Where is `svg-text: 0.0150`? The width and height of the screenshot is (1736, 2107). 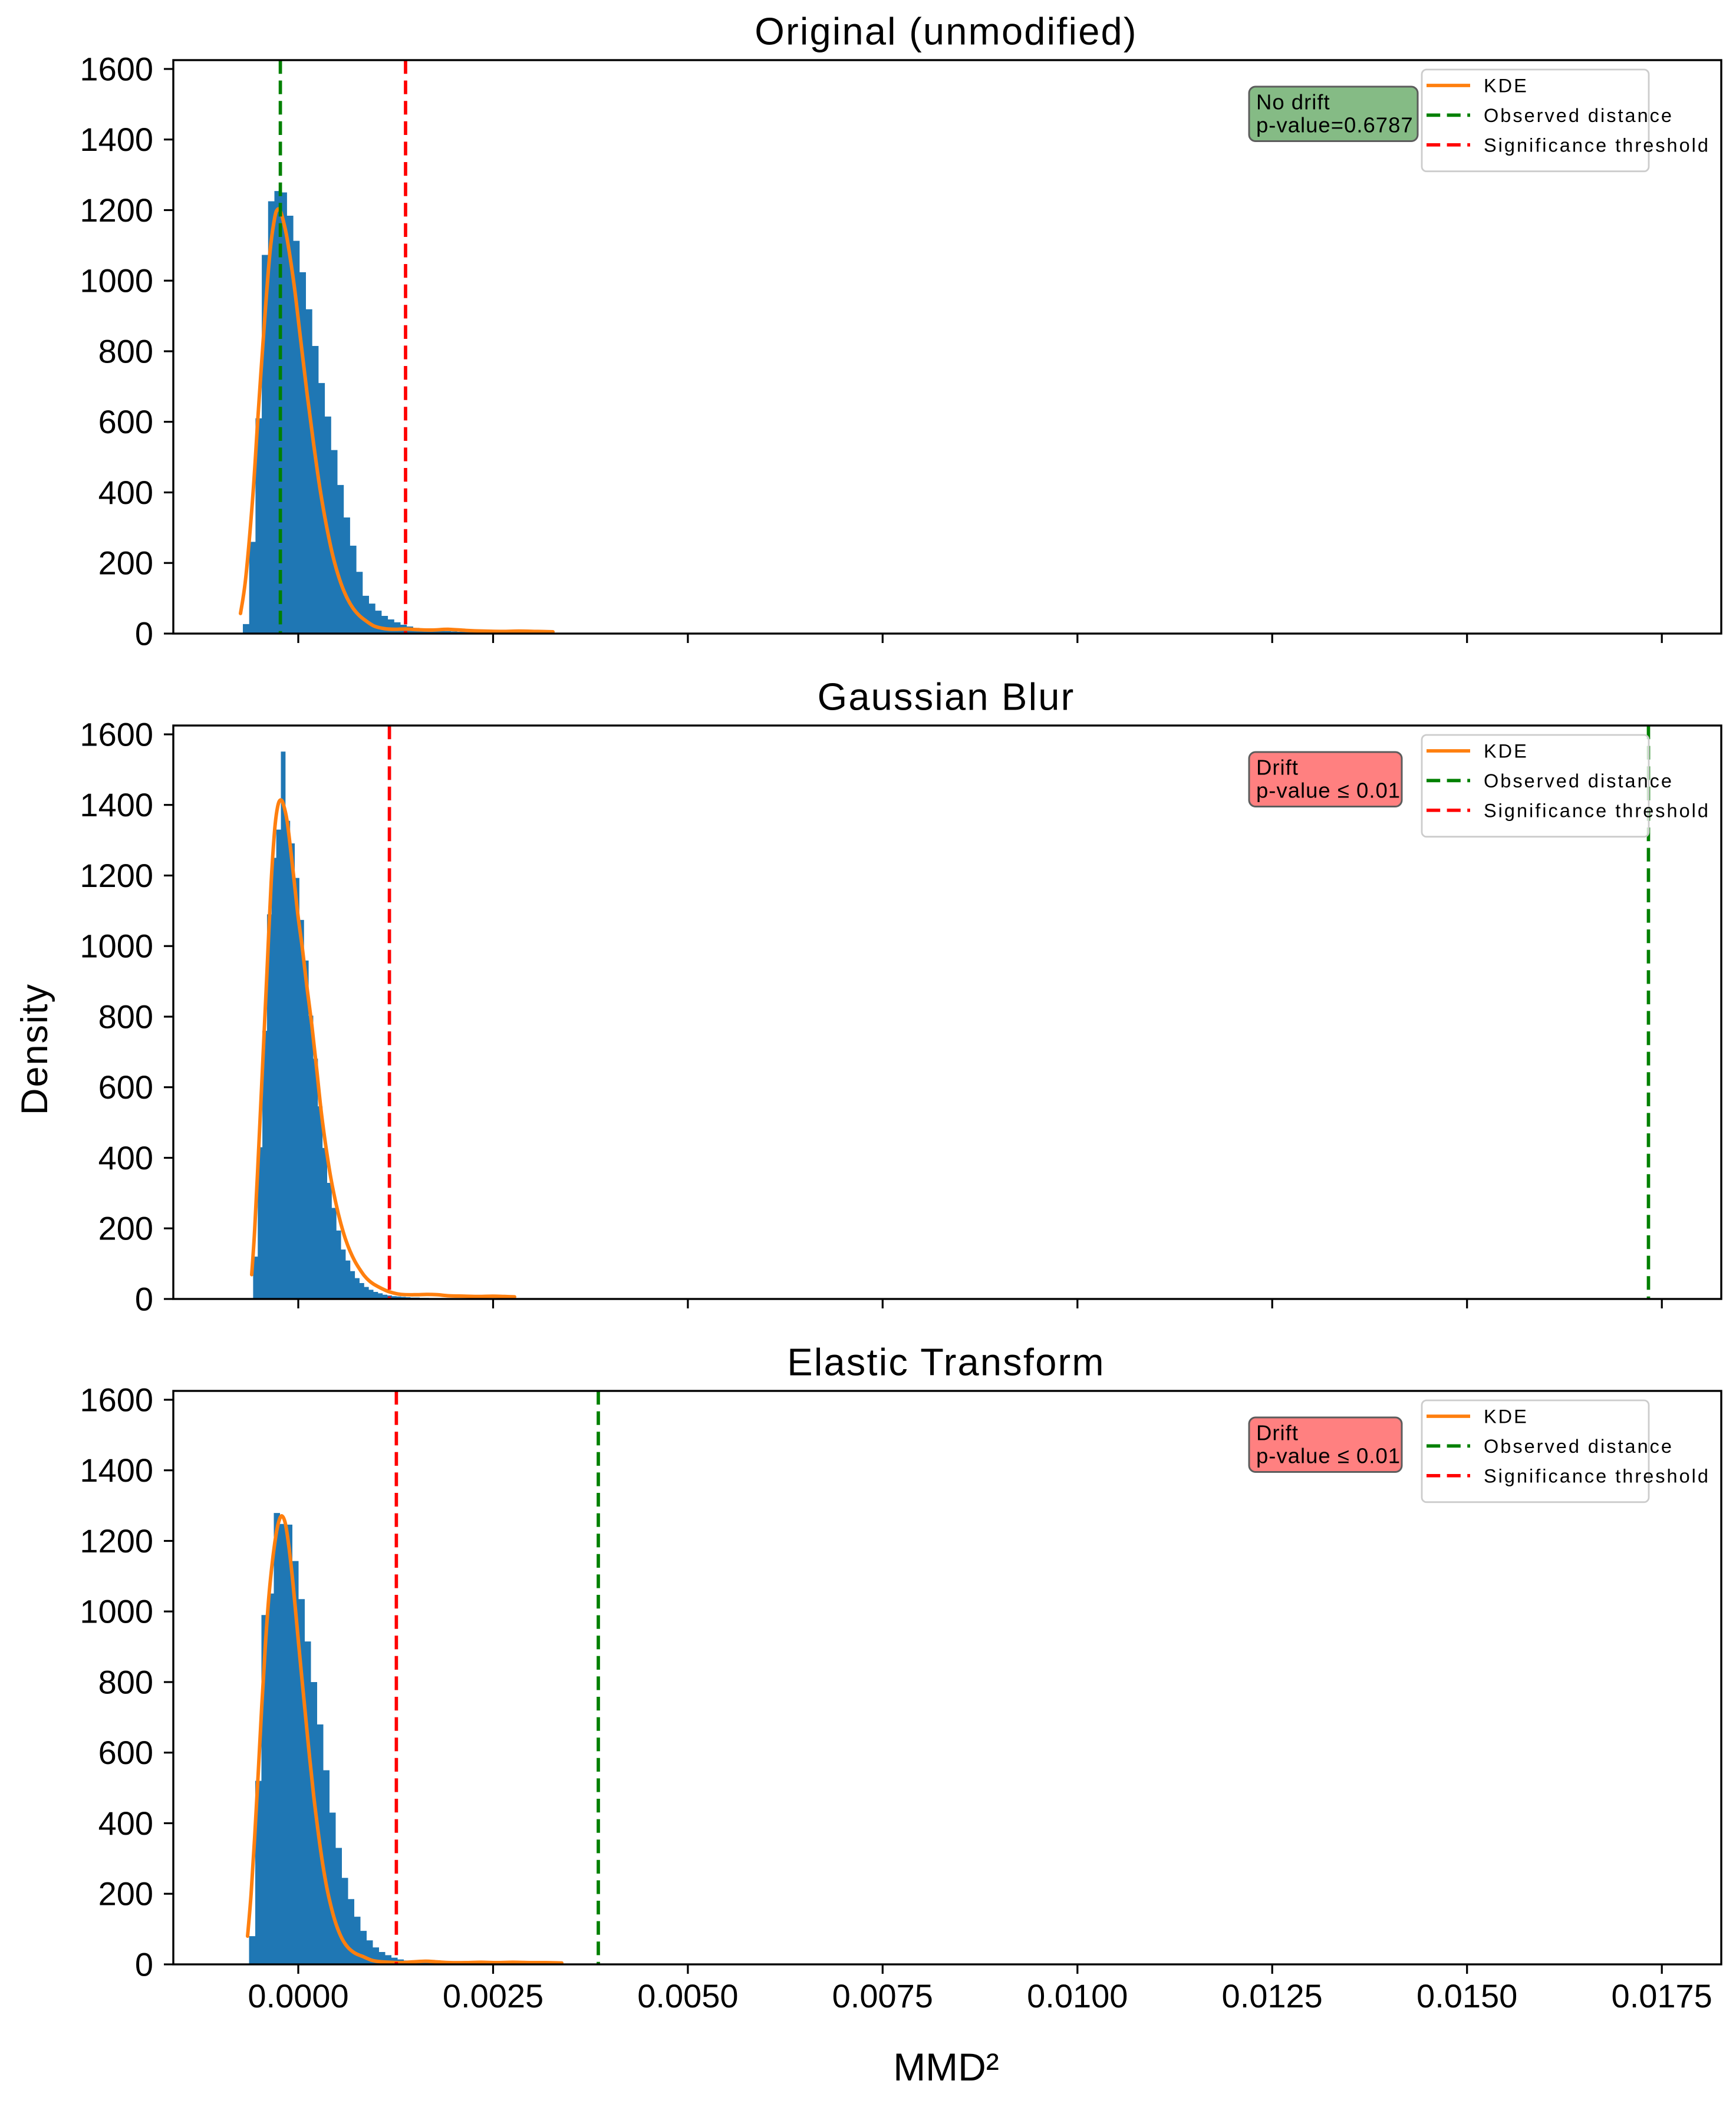
svg-text: 0.0150 is located at coordinates (1467, 1995).